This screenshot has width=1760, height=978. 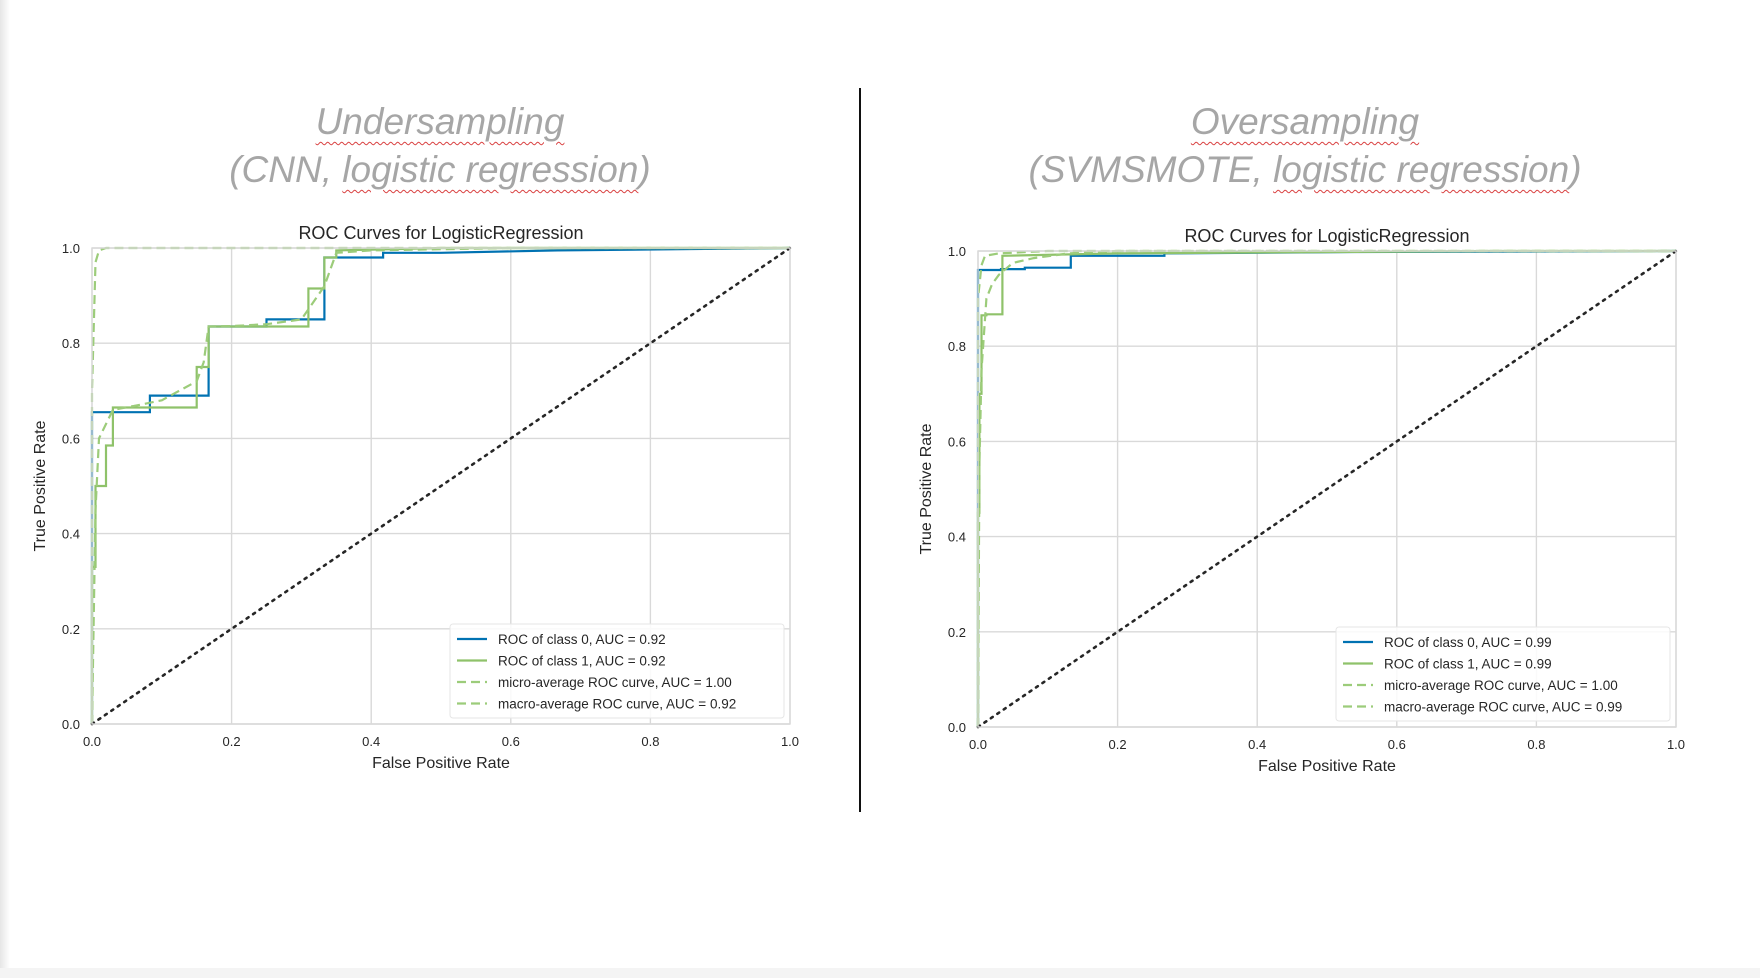 What do you see at coordinates (440, 121) in the screenshot?
I see `left-heading-method: Undersampling` at bounding box center [440, 121].